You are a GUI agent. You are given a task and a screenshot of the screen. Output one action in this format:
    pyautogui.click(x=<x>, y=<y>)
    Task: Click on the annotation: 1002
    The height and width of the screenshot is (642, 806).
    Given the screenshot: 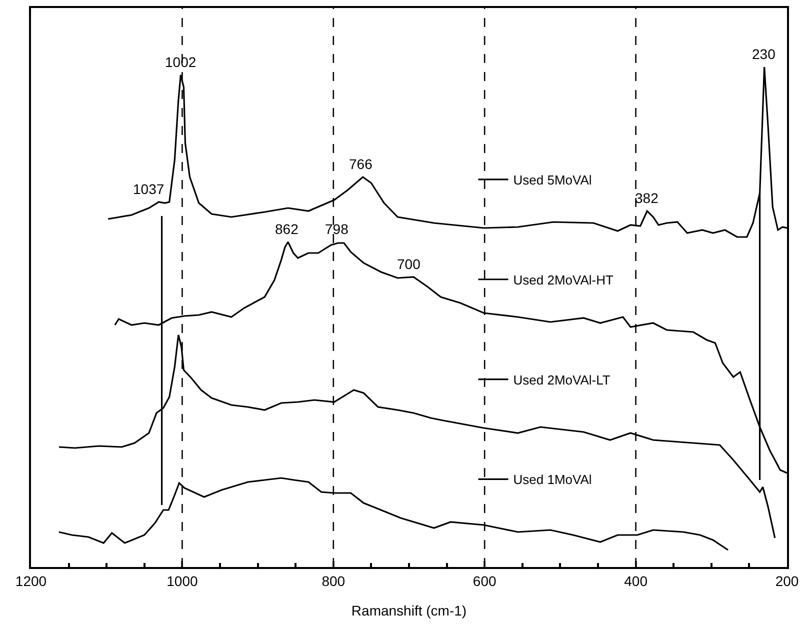 What is the action you would take?
    pyautogui.click(x=180, y=62)
    